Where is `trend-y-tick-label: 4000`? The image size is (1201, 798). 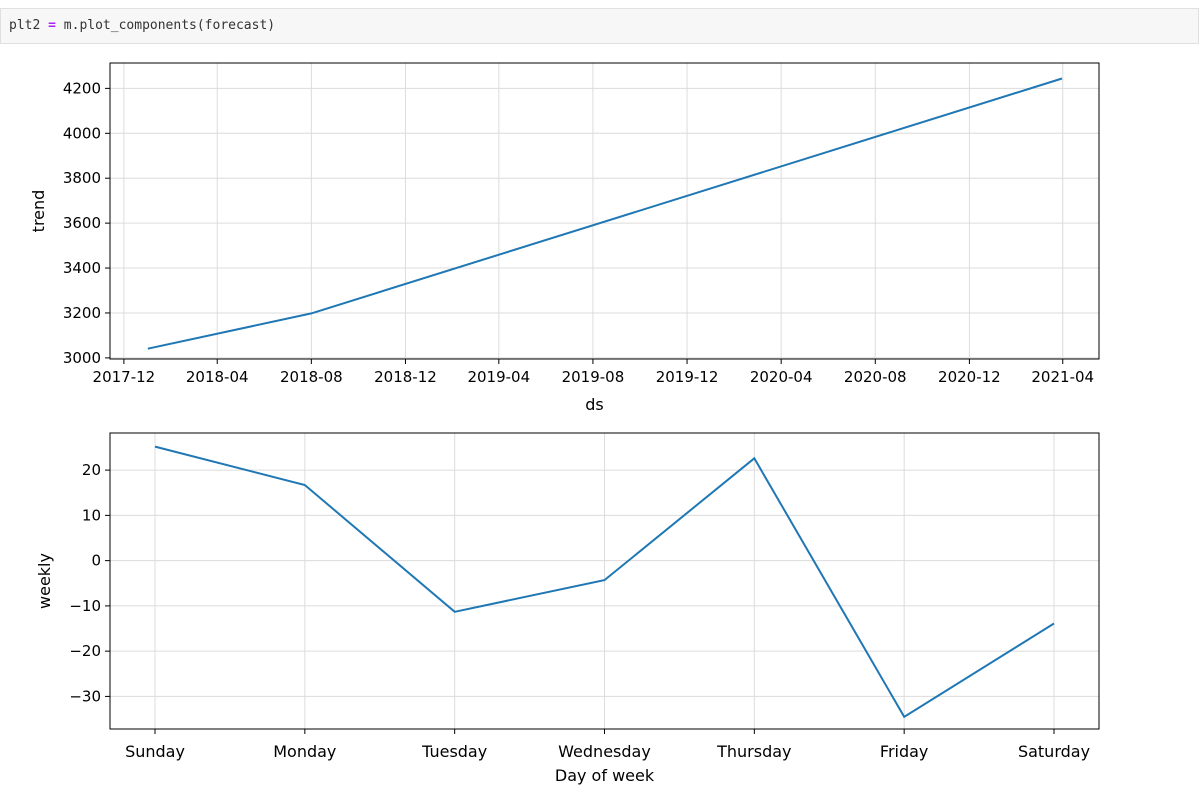 trend-y-tick-label: 4000 is located at coordinates (82, 133).